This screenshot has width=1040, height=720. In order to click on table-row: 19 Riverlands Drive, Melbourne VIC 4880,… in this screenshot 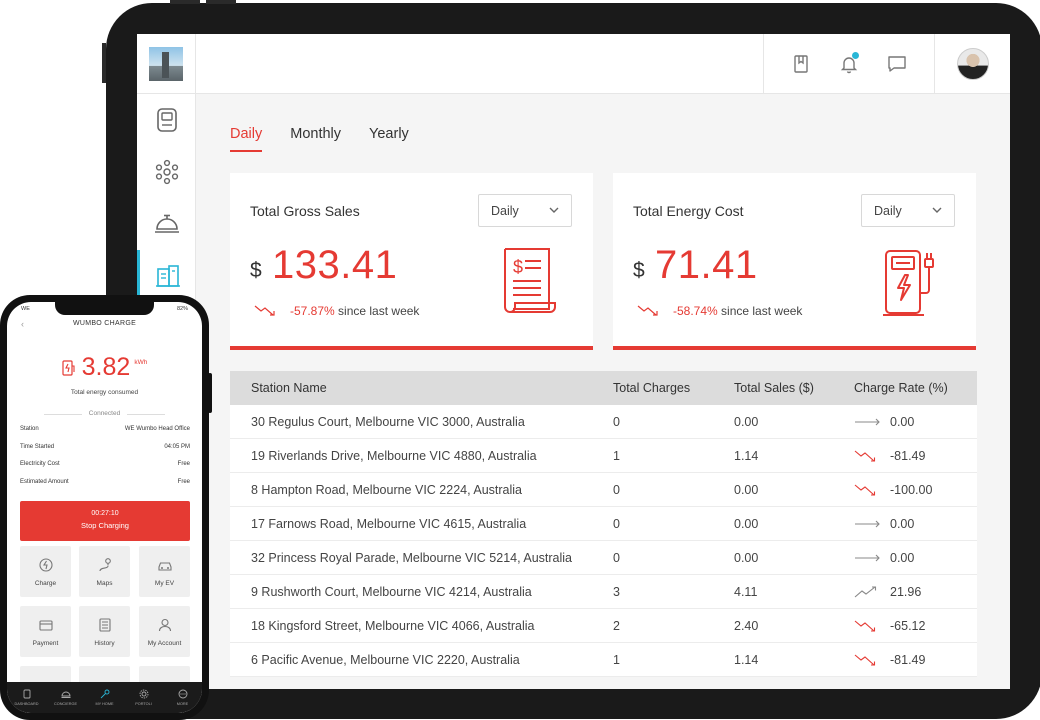, I will do `click(603, 456)`.